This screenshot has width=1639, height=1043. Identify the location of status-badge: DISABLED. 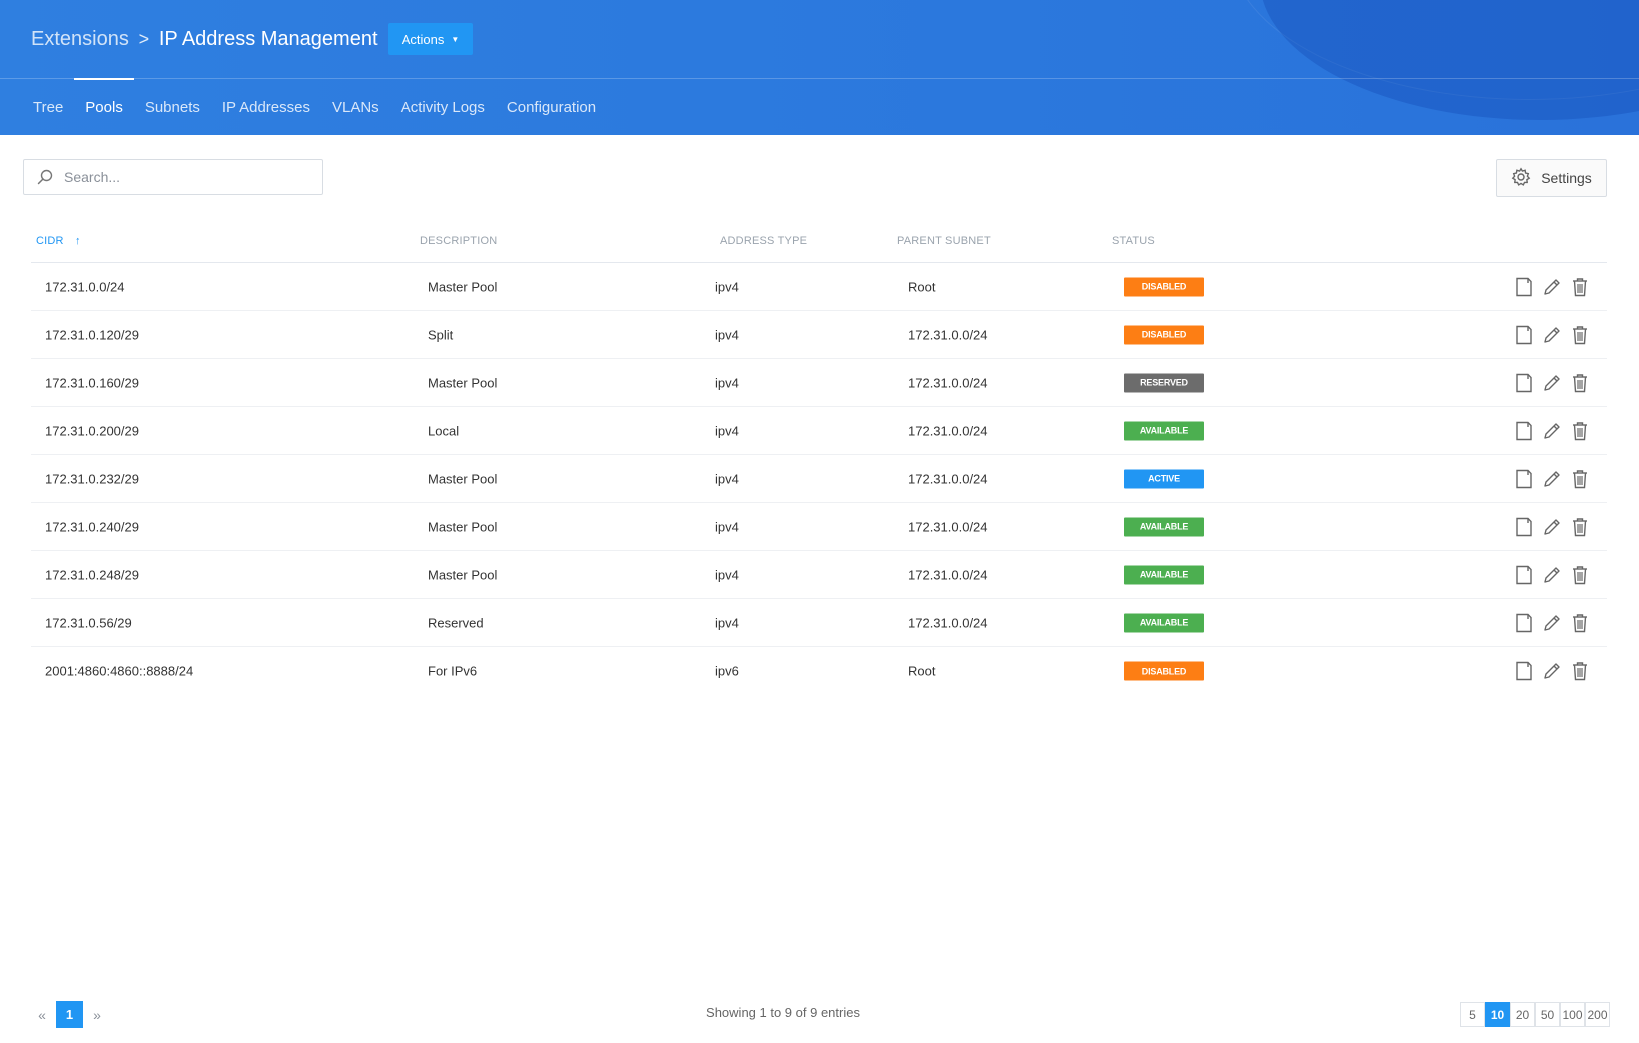
(1164, 334).